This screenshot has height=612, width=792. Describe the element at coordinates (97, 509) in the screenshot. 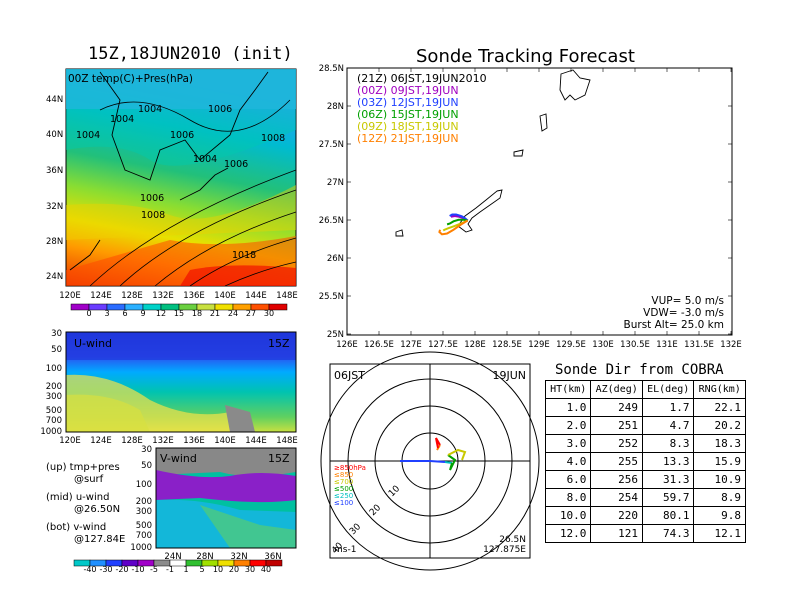

I see `svg-text: @26.50N` at that location.